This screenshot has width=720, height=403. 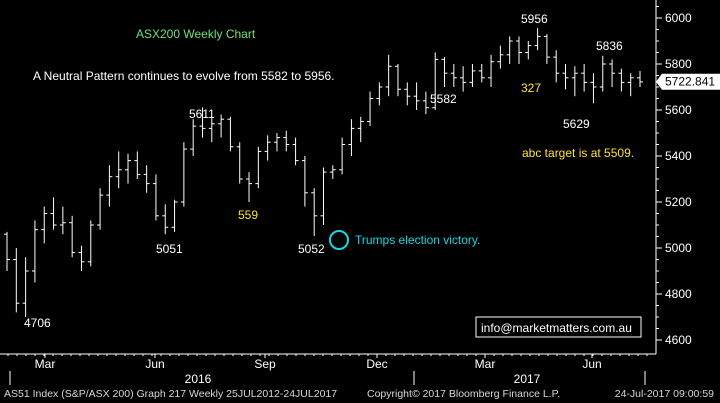 What do you see at coordinates (678, 110) in the screenshot?
I see `y-tick-label: 5600` at bounding box center [678, 110].